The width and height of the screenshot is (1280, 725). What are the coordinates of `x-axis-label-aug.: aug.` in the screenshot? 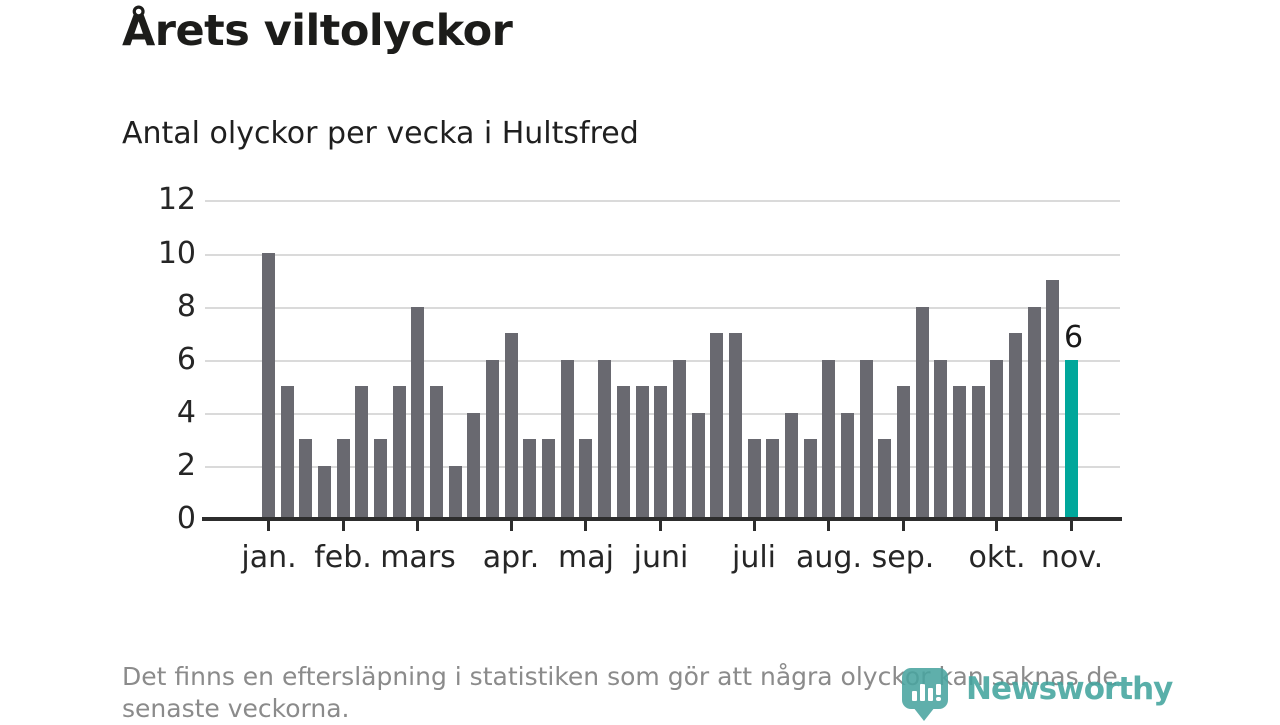 It's located at (829, 557).